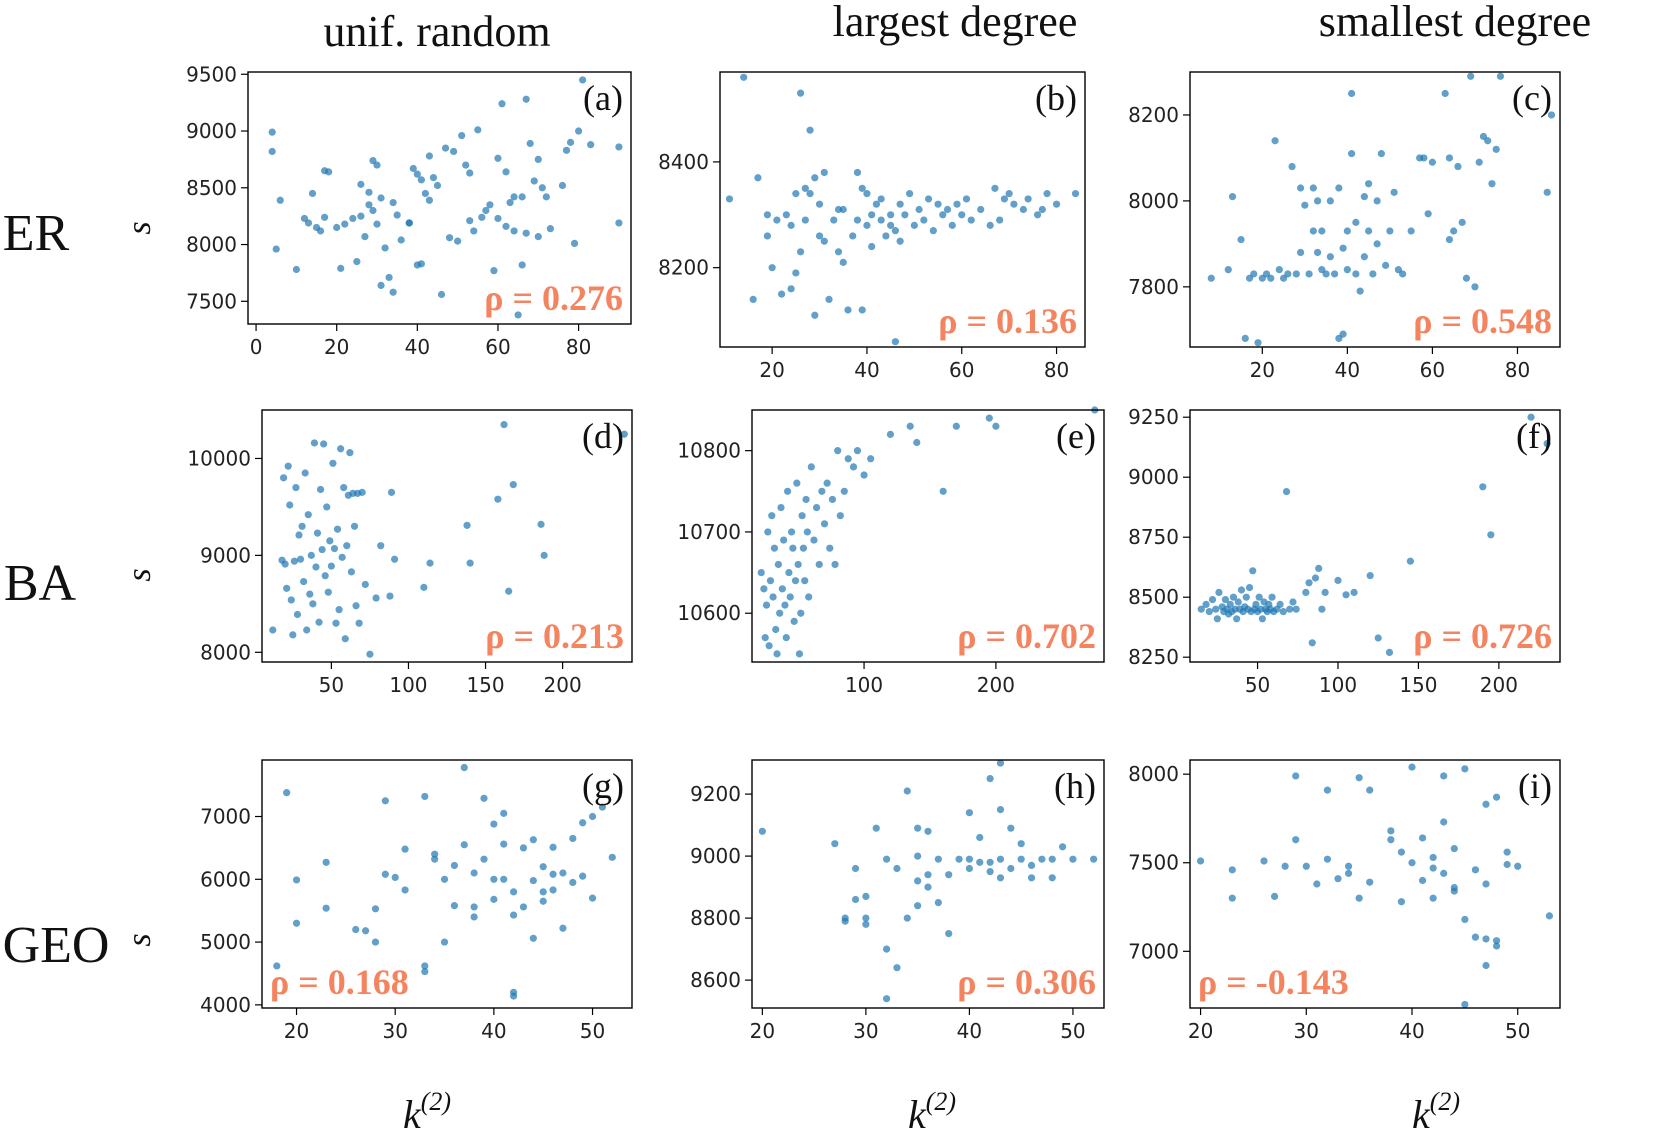 This screenshot has height=1140, width=1660. What do you see at coordinates (1056, 370) in the screenshot?
I see `x-tick-label: 80` at bounding box center [1056, 370].